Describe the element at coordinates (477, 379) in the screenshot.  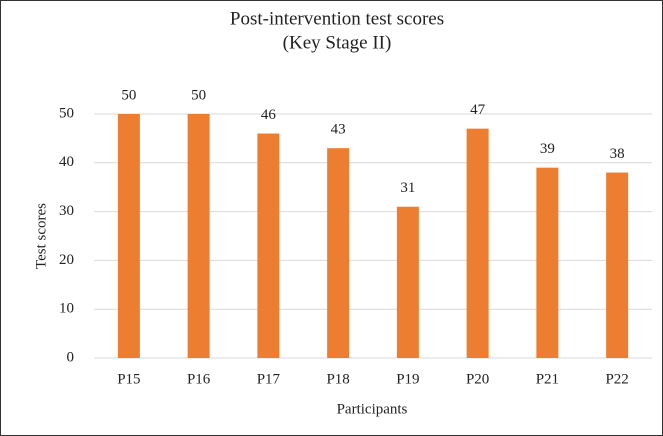
I see `x-tick-label: P20` at that location.